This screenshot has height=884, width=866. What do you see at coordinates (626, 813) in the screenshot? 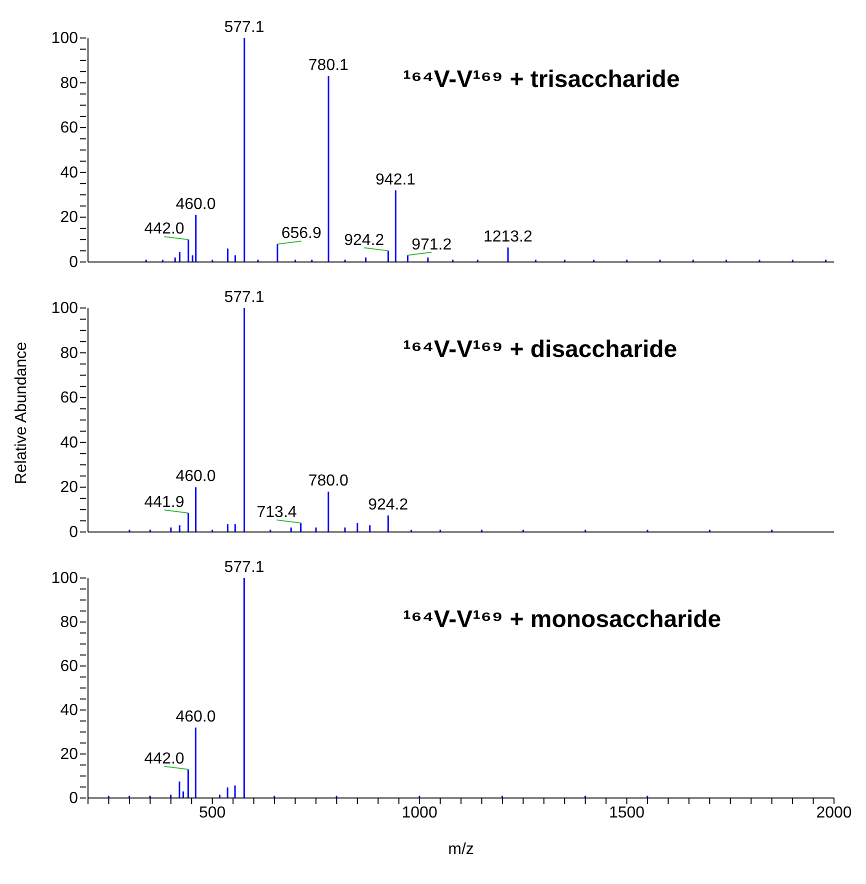
I see `x-tick-label: 1500` at bounding box center [626, 813].